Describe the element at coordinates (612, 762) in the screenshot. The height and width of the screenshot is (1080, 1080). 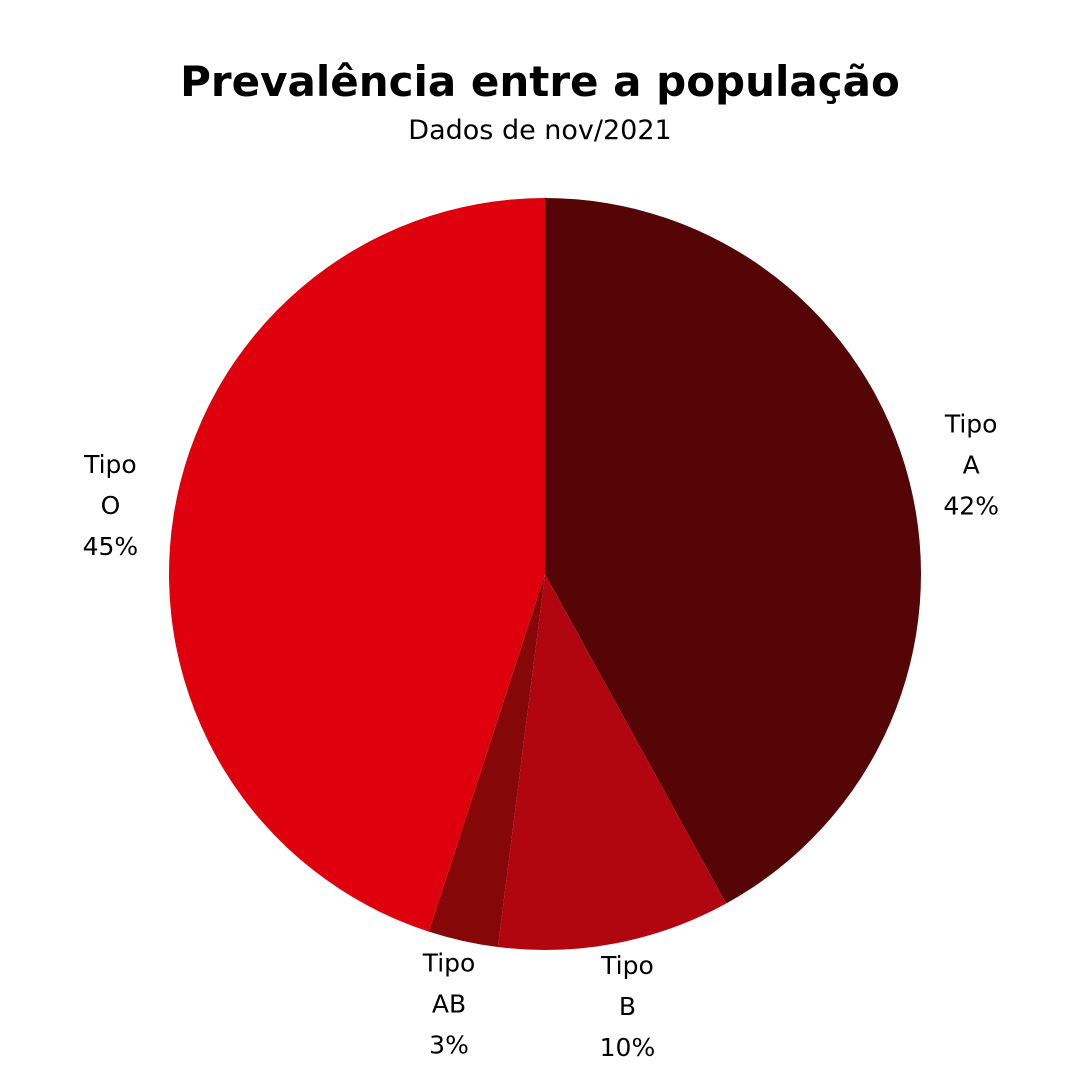
I see `pie-slice-b` at that location.